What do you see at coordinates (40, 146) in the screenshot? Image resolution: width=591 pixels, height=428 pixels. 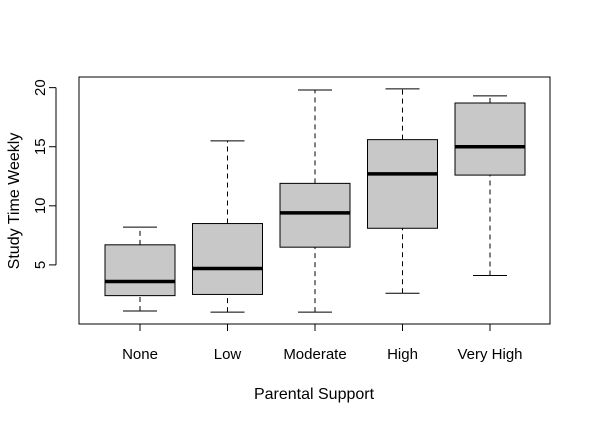 I see `y-tick-label: 15` at bounding box center [40, 146].